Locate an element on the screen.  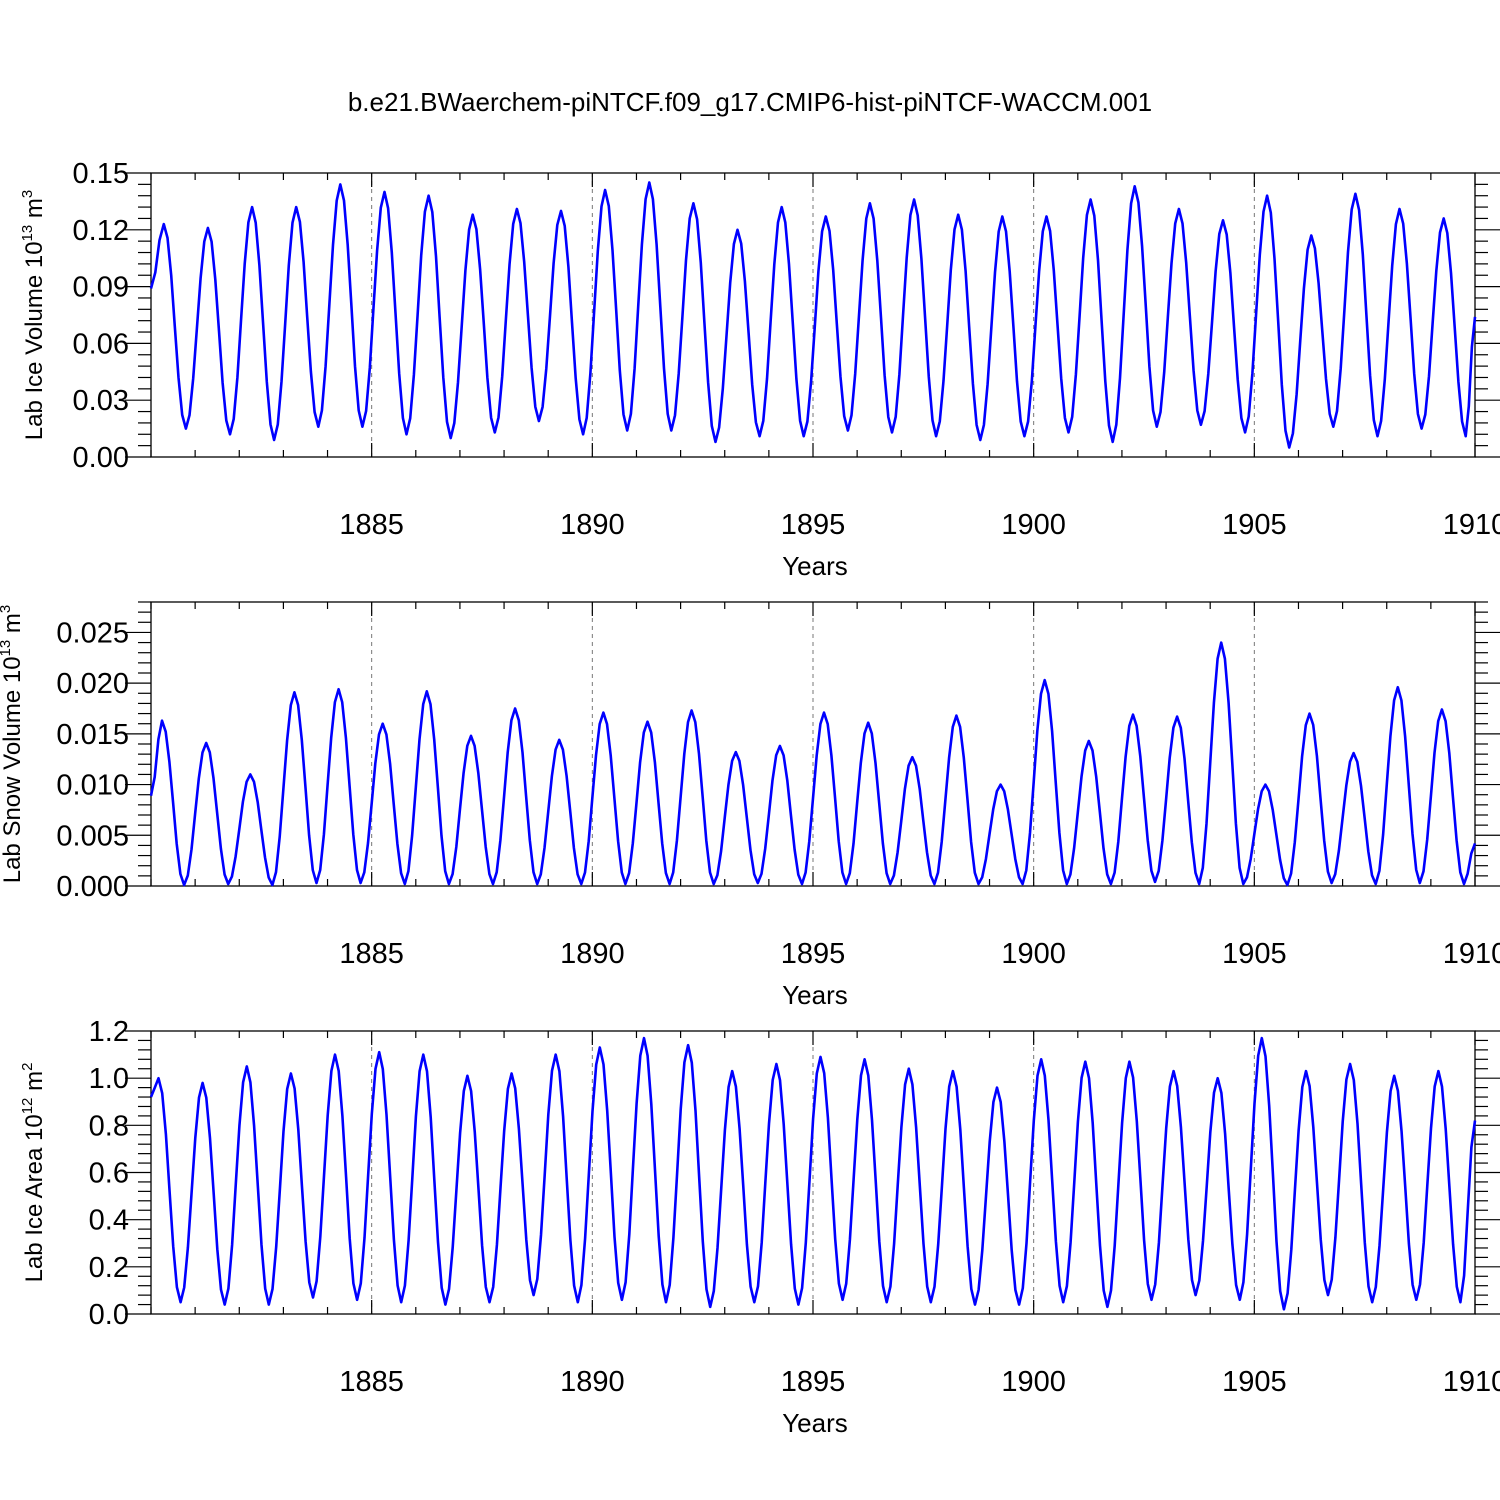
y-tick-label: 0.020 is located at coordinates (92, 684).